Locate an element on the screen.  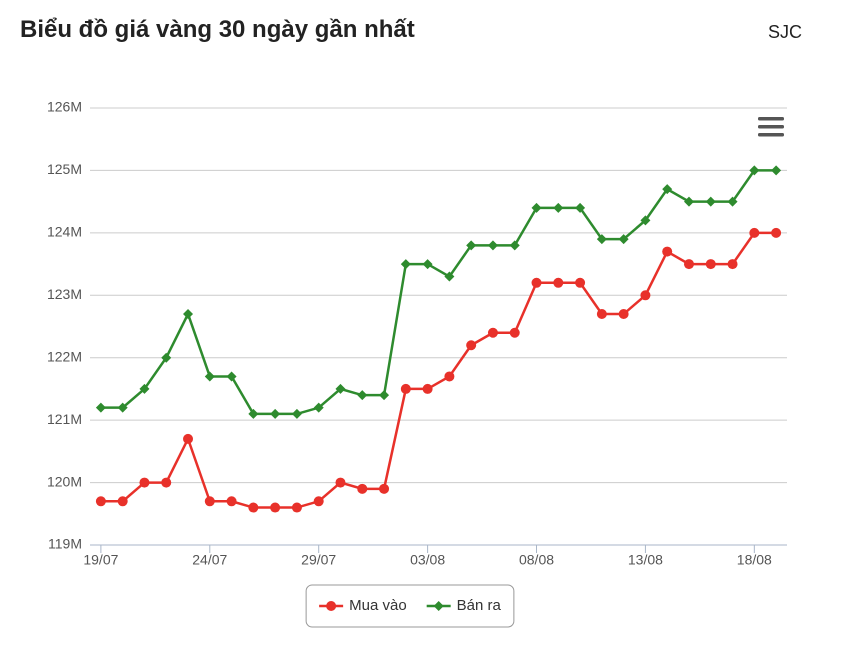
legend-label: Mua vào is located at coordinates (378, 605).